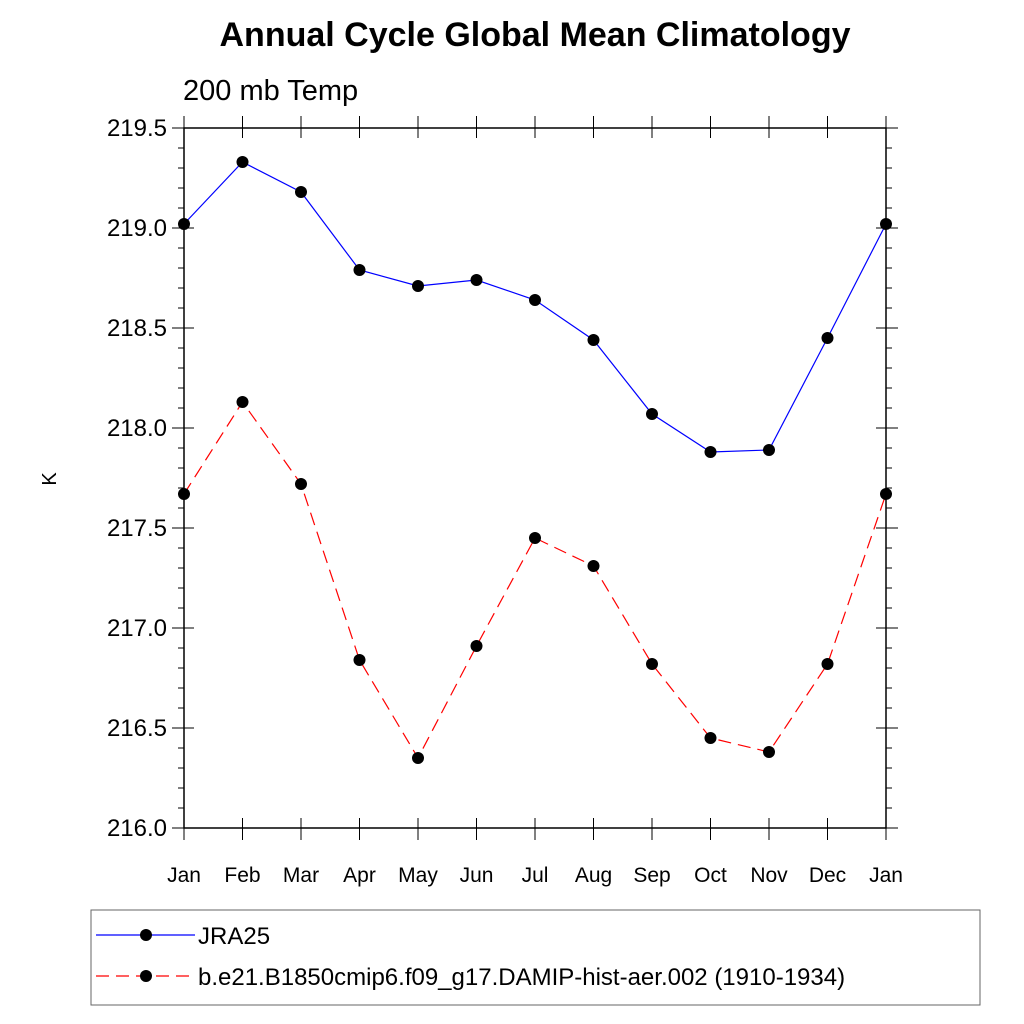 This screenshot has height=1024, width=1024. I want to click on x-tick-label: Dec, so click(827, 875).